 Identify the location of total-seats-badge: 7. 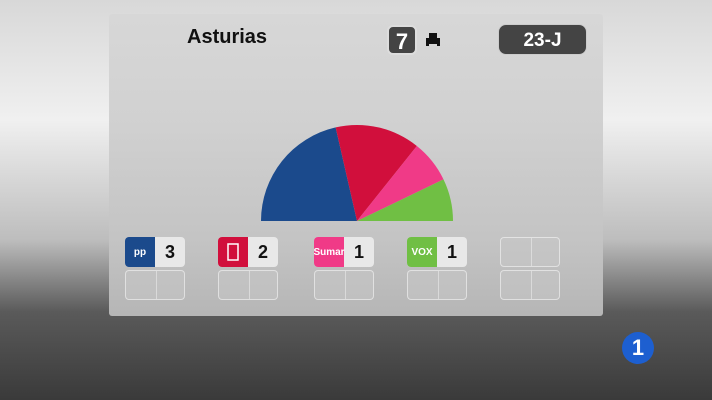
(402, 40).